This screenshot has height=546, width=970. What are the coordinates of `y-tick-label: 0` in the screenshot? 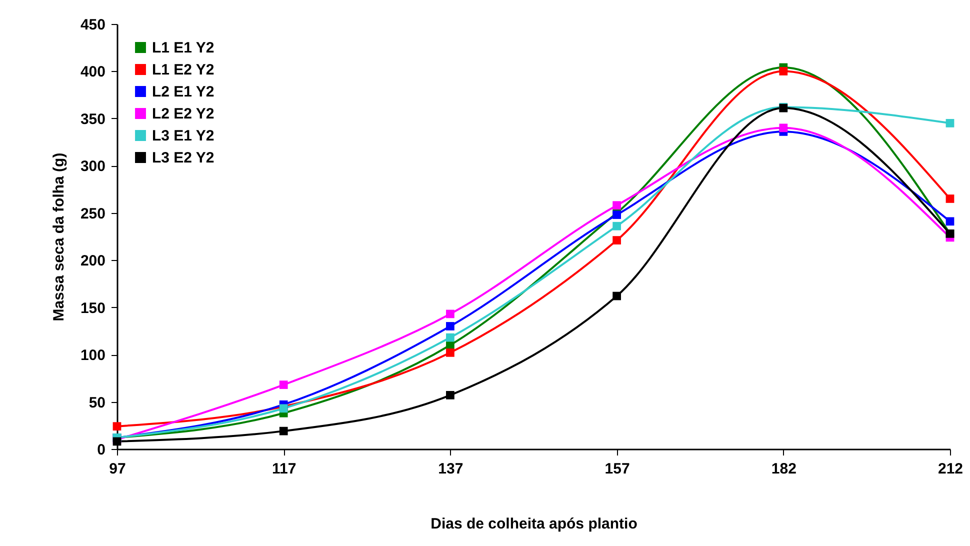 It's located at (101, 450).